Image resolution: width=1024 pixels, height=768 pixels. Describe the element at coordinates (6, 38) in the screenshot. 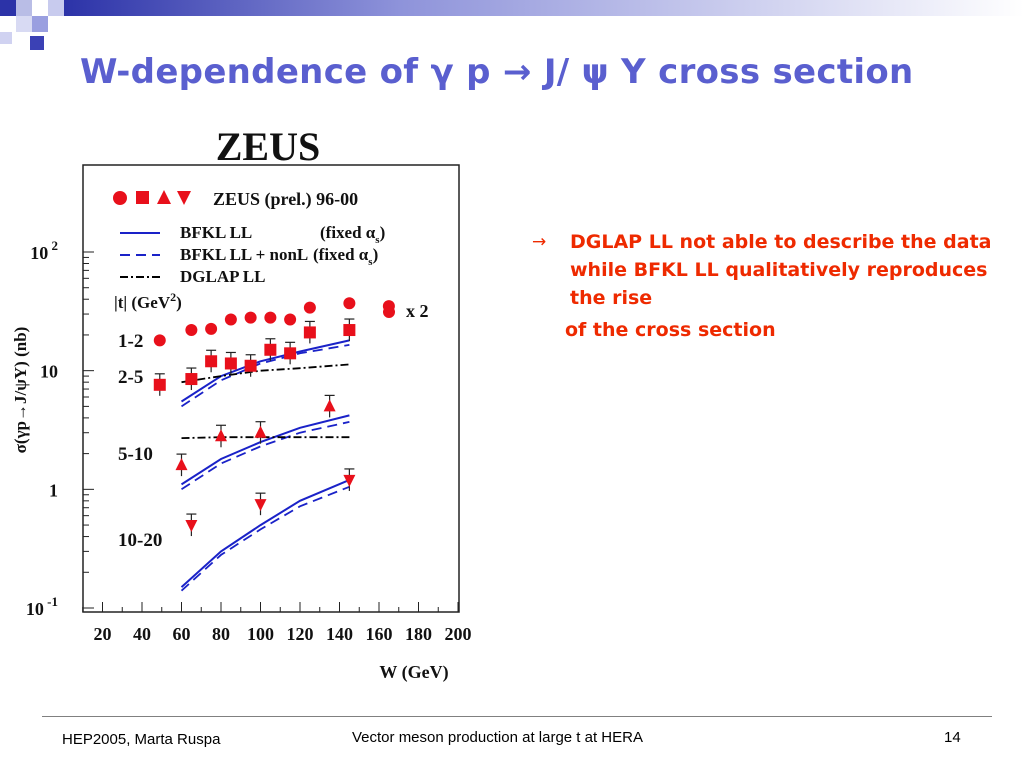

I see `logo-square-small` at that location.